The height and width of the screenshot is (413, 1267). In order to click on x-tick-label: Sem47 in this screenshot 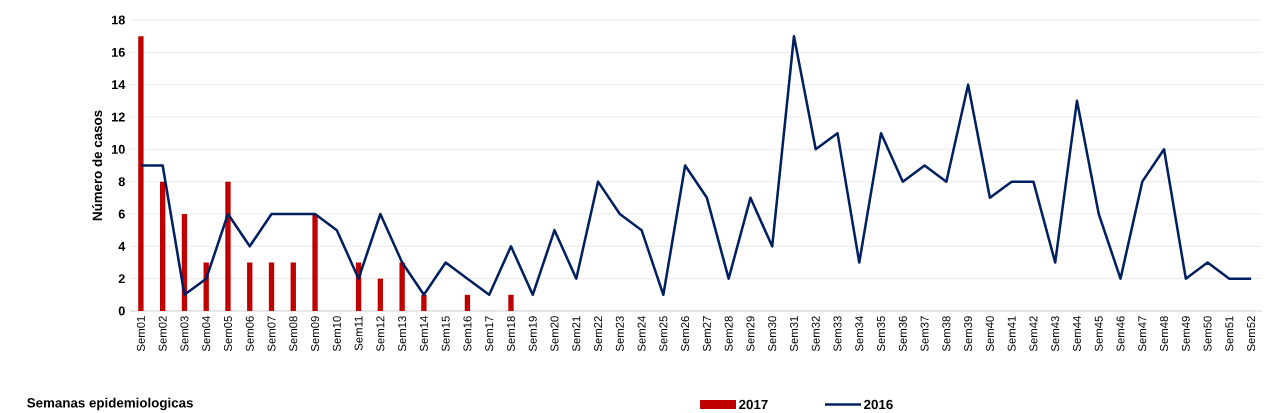, I will do `click(1142, 334)`.